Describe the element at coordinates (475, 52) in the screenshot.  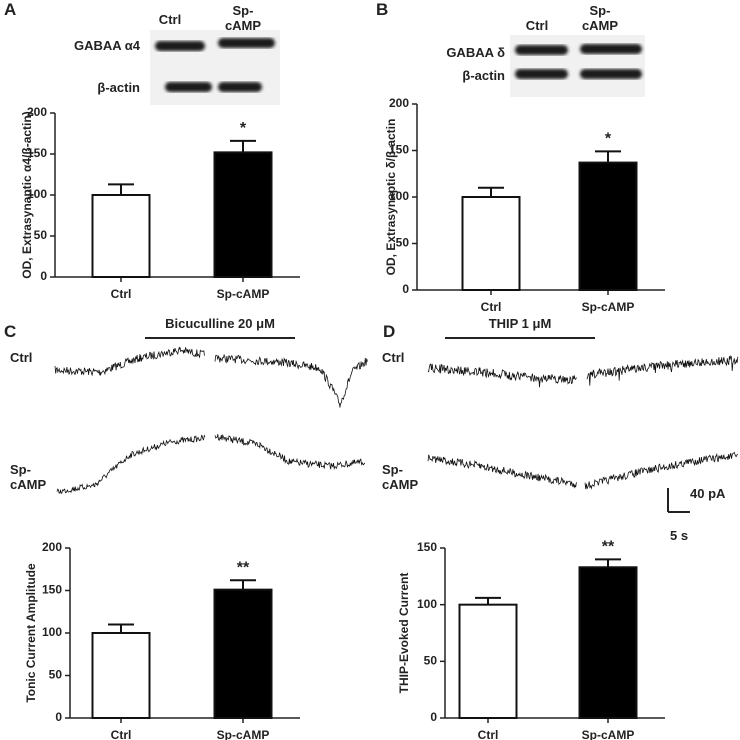
I see `blot-row-label: GABAA δ` at that location.